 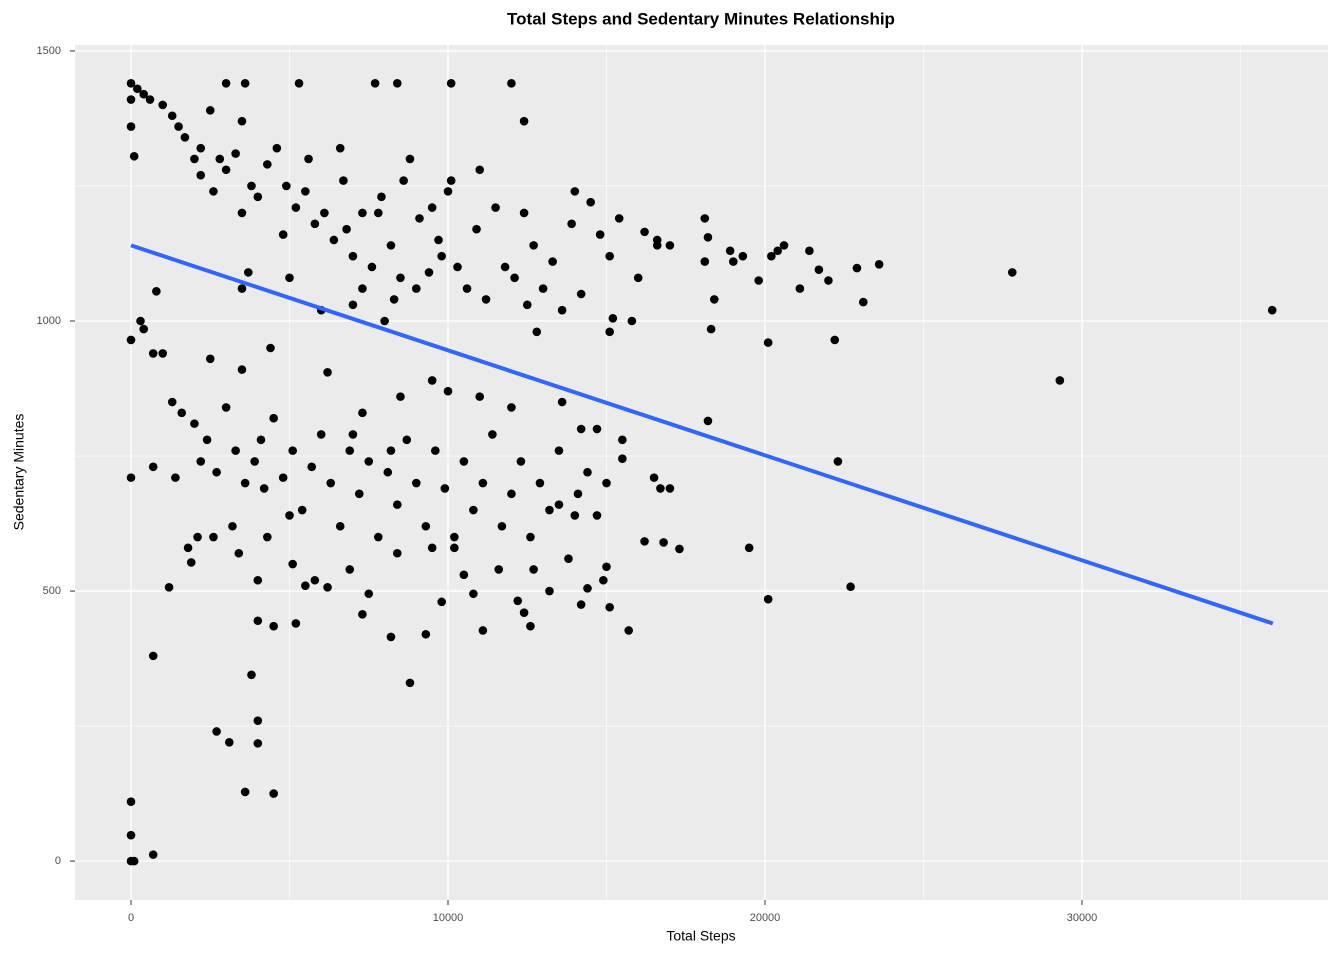 I want to click on x-axis-title: Total Steps, so click(x=700, y=936).